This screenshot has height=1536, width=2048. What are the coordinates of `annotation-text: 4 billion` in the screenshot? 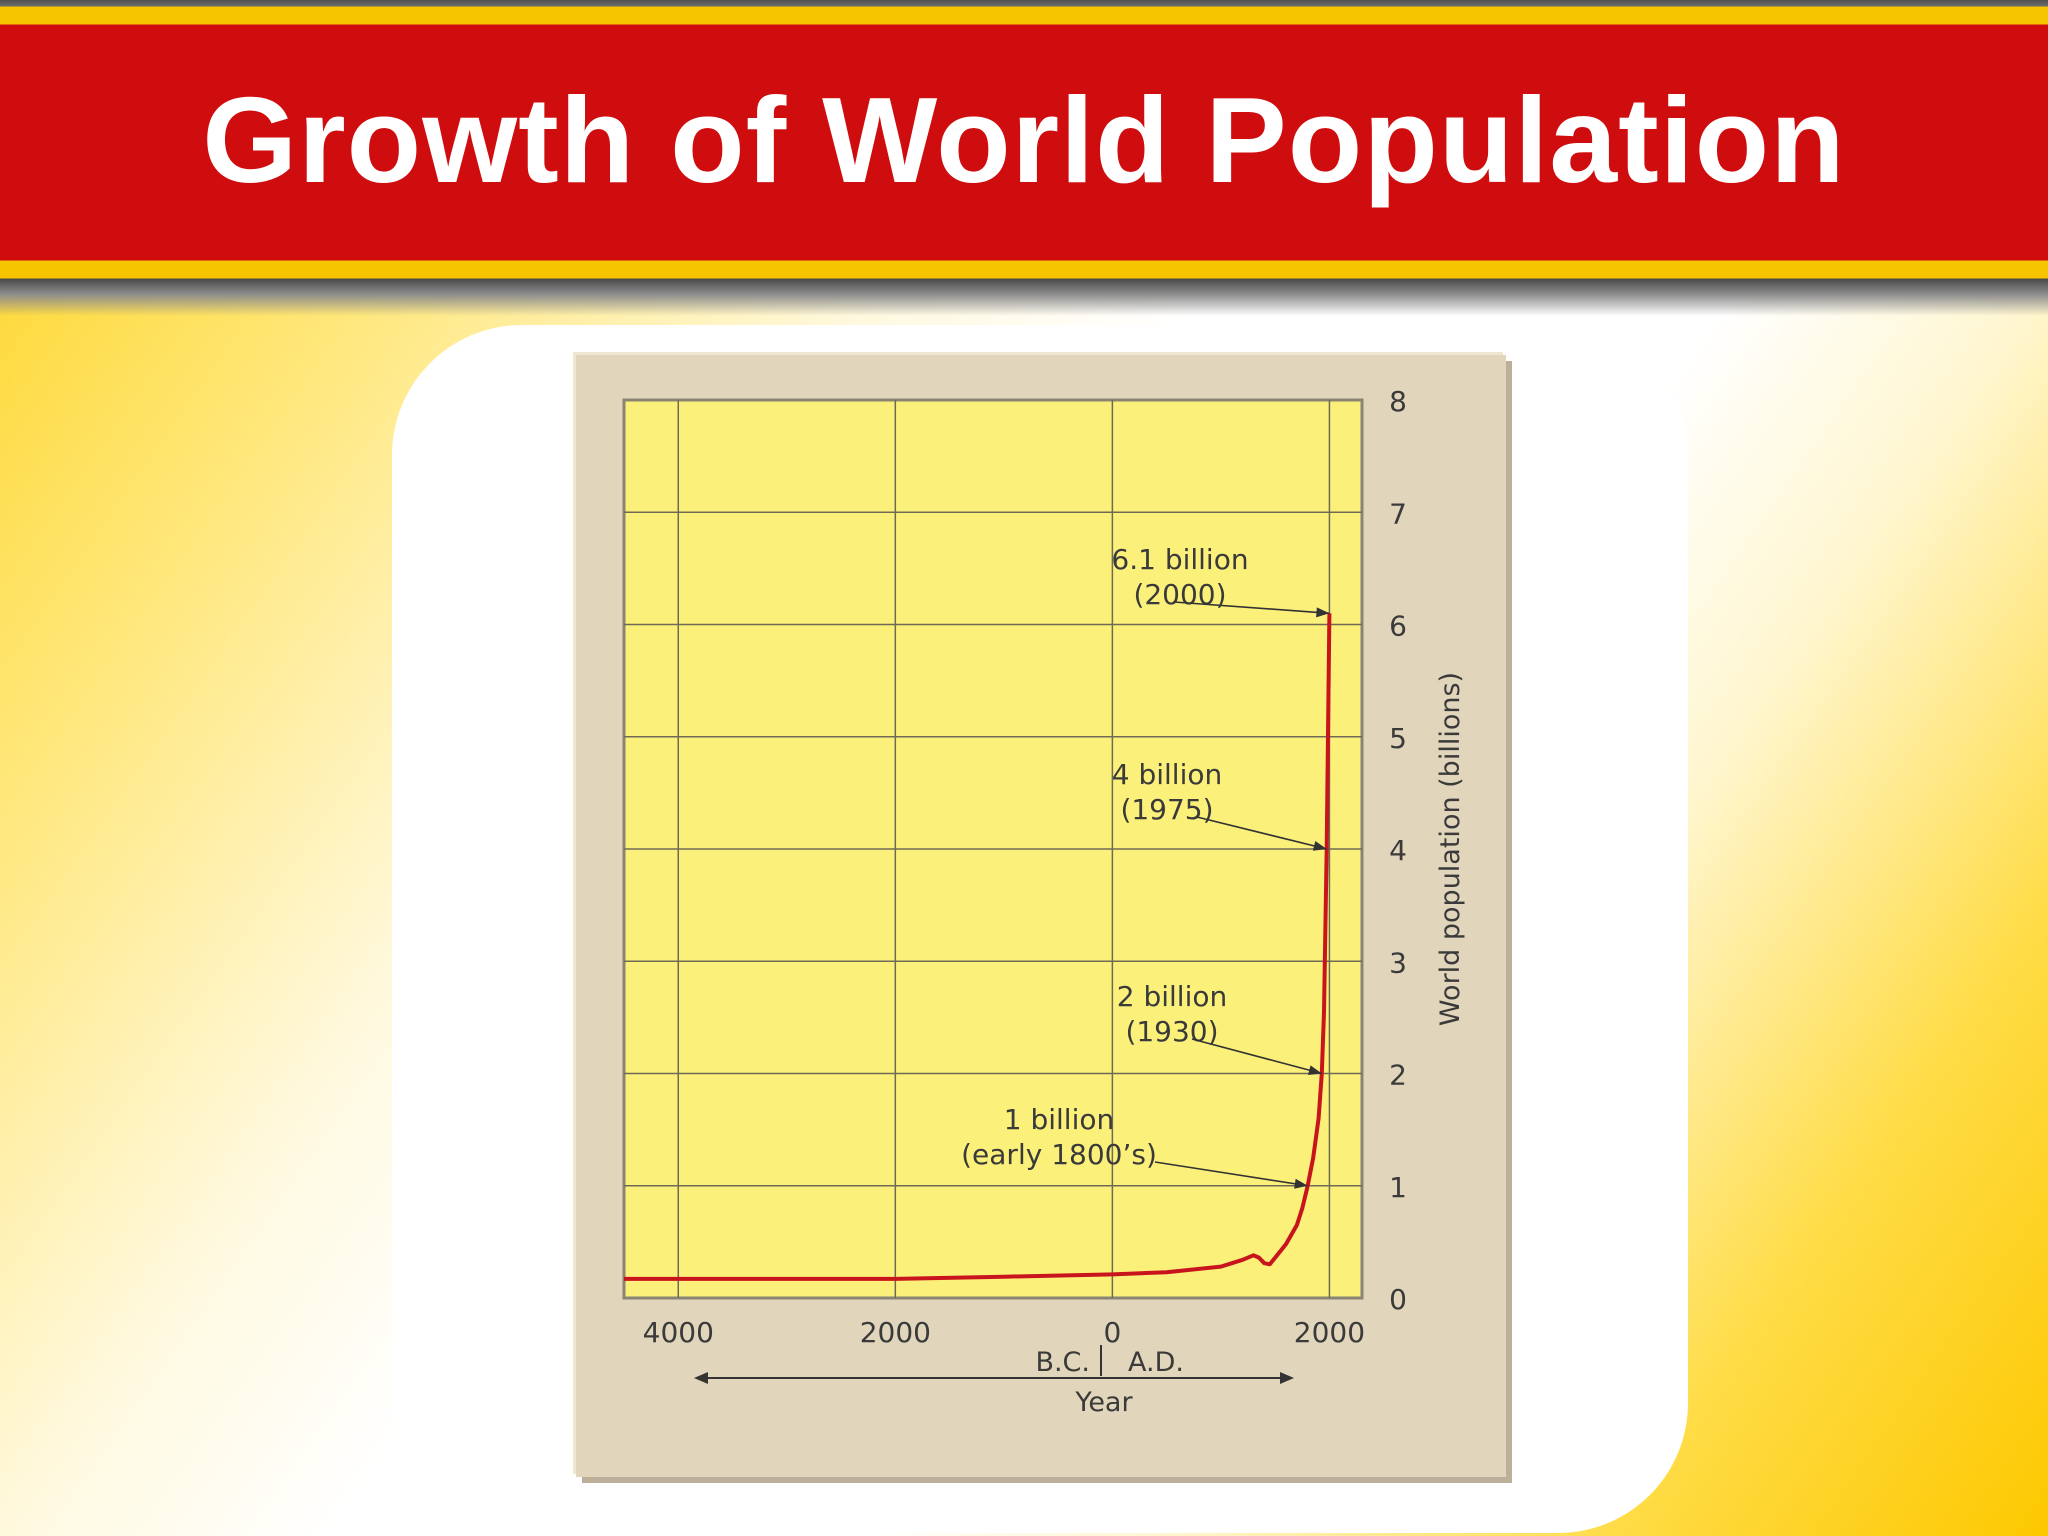 It's located at (1167, 774).